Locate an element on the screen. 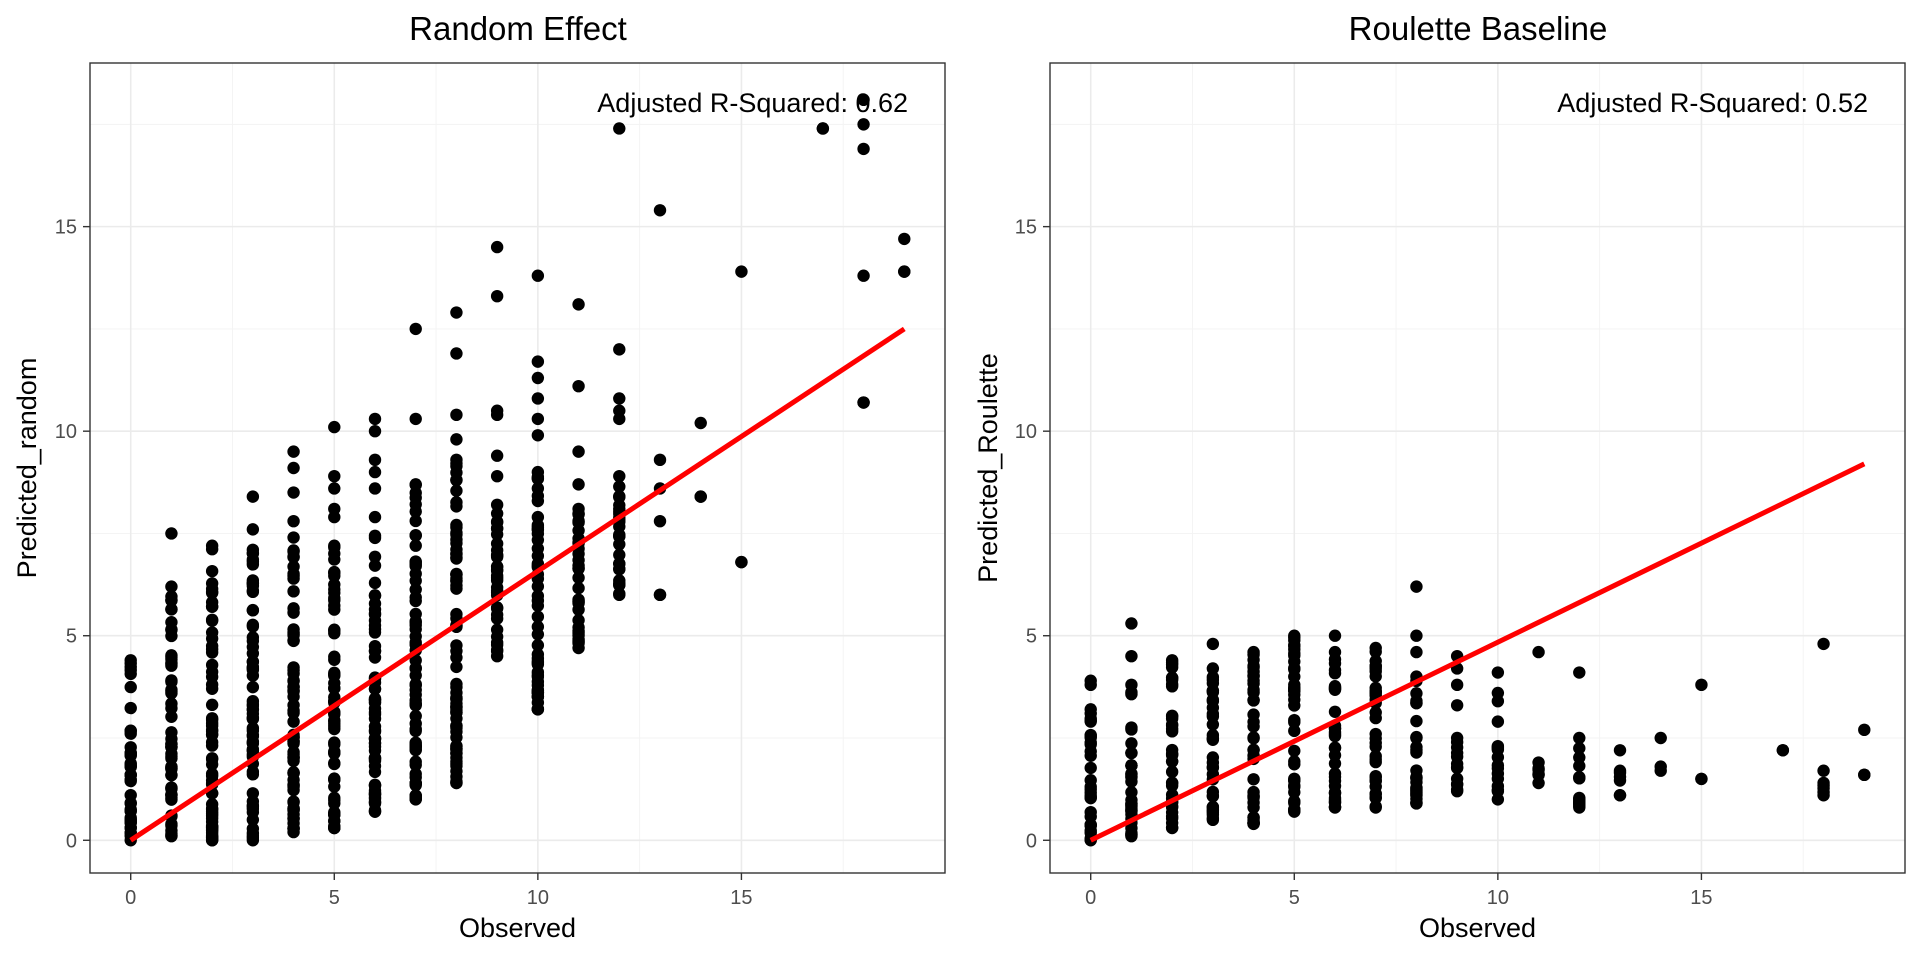 This screenshot has height=960, width=1920. panel-title: Random Effect is located at coordinates (518, 28).